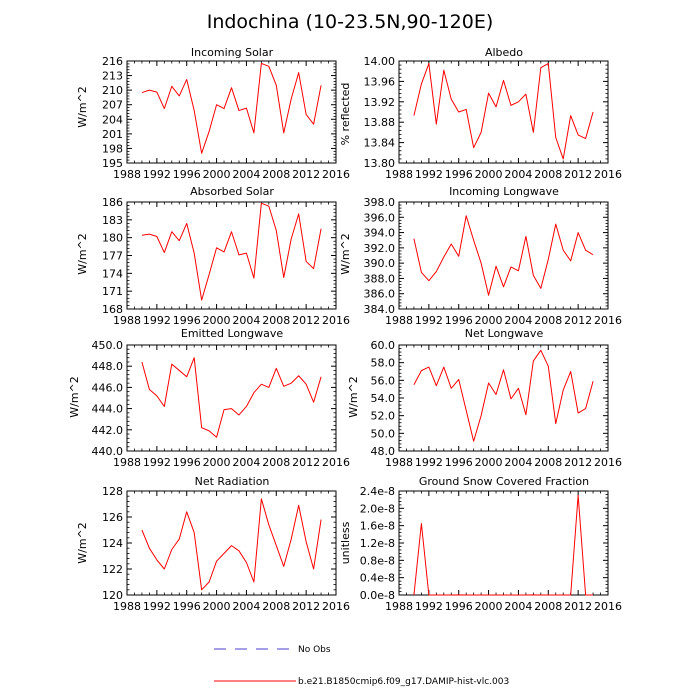 This screenshot has height=700, width=700. Describe the element at coordinates (112, 256) in the screenshot. I see `y-tick-label: 177` at that location.